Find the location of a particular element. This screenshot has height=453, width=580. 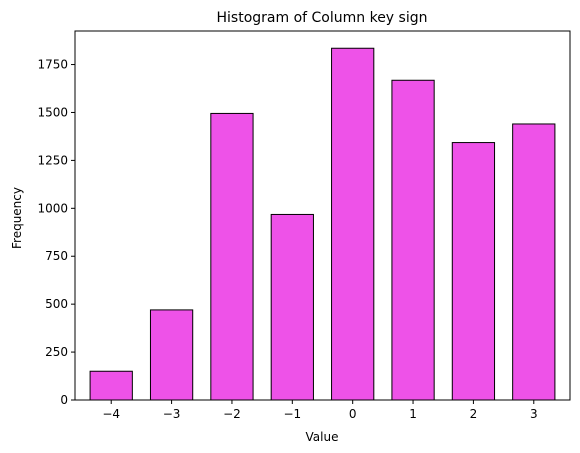

bar-−4 is located at coordinates (111, 385).